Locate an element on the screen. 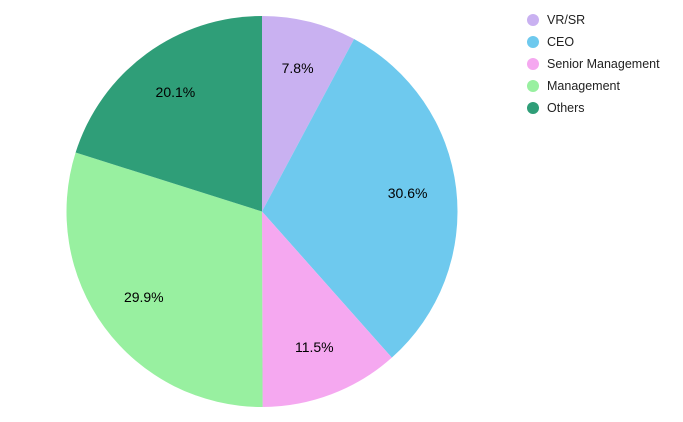 Image resolution: width=683 pixels, height=422 pixels. legend-item-label: Senior Management is located at coordinates (603, 64).